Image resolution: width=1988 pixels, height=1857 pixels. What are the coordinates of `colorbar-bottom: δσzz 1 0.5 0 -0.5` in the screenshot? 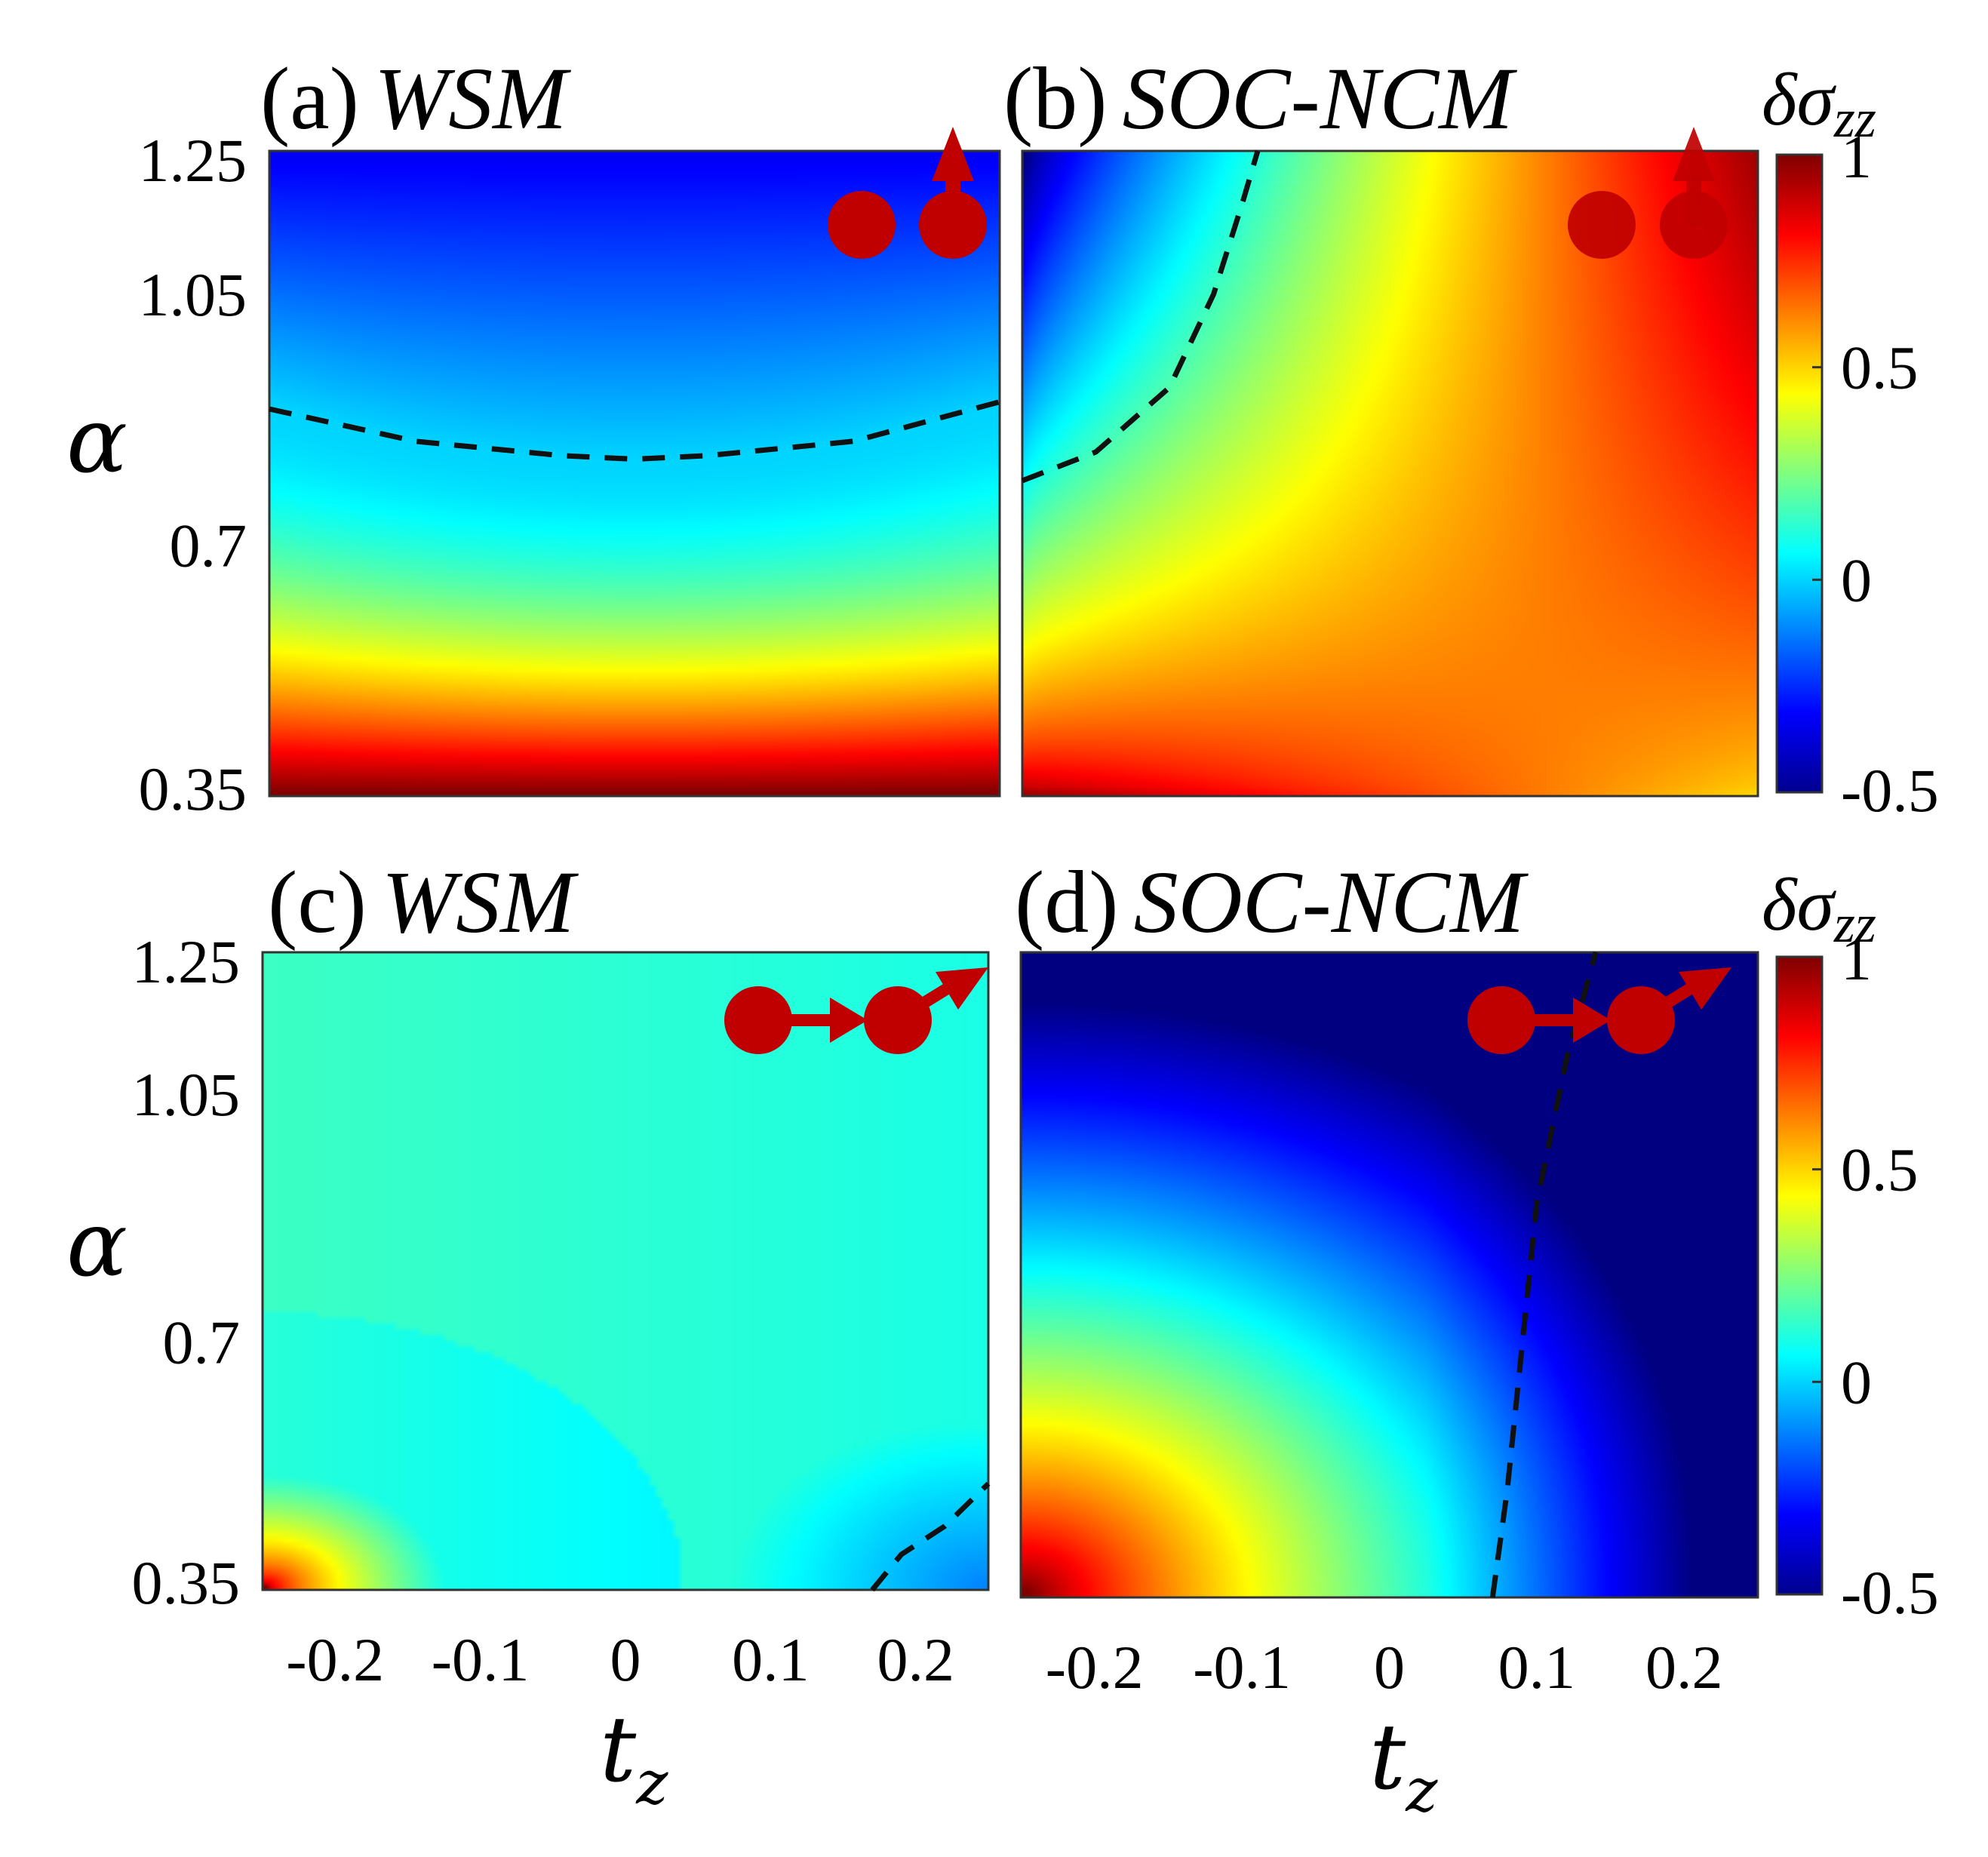 It's located at (1850, 1245).